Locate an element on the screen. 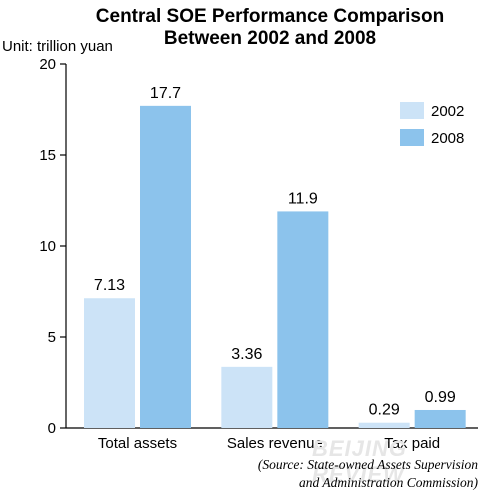 This screenshot has width=488, height=500. x-category-label: Total assets is located at coordinates (137, 443).